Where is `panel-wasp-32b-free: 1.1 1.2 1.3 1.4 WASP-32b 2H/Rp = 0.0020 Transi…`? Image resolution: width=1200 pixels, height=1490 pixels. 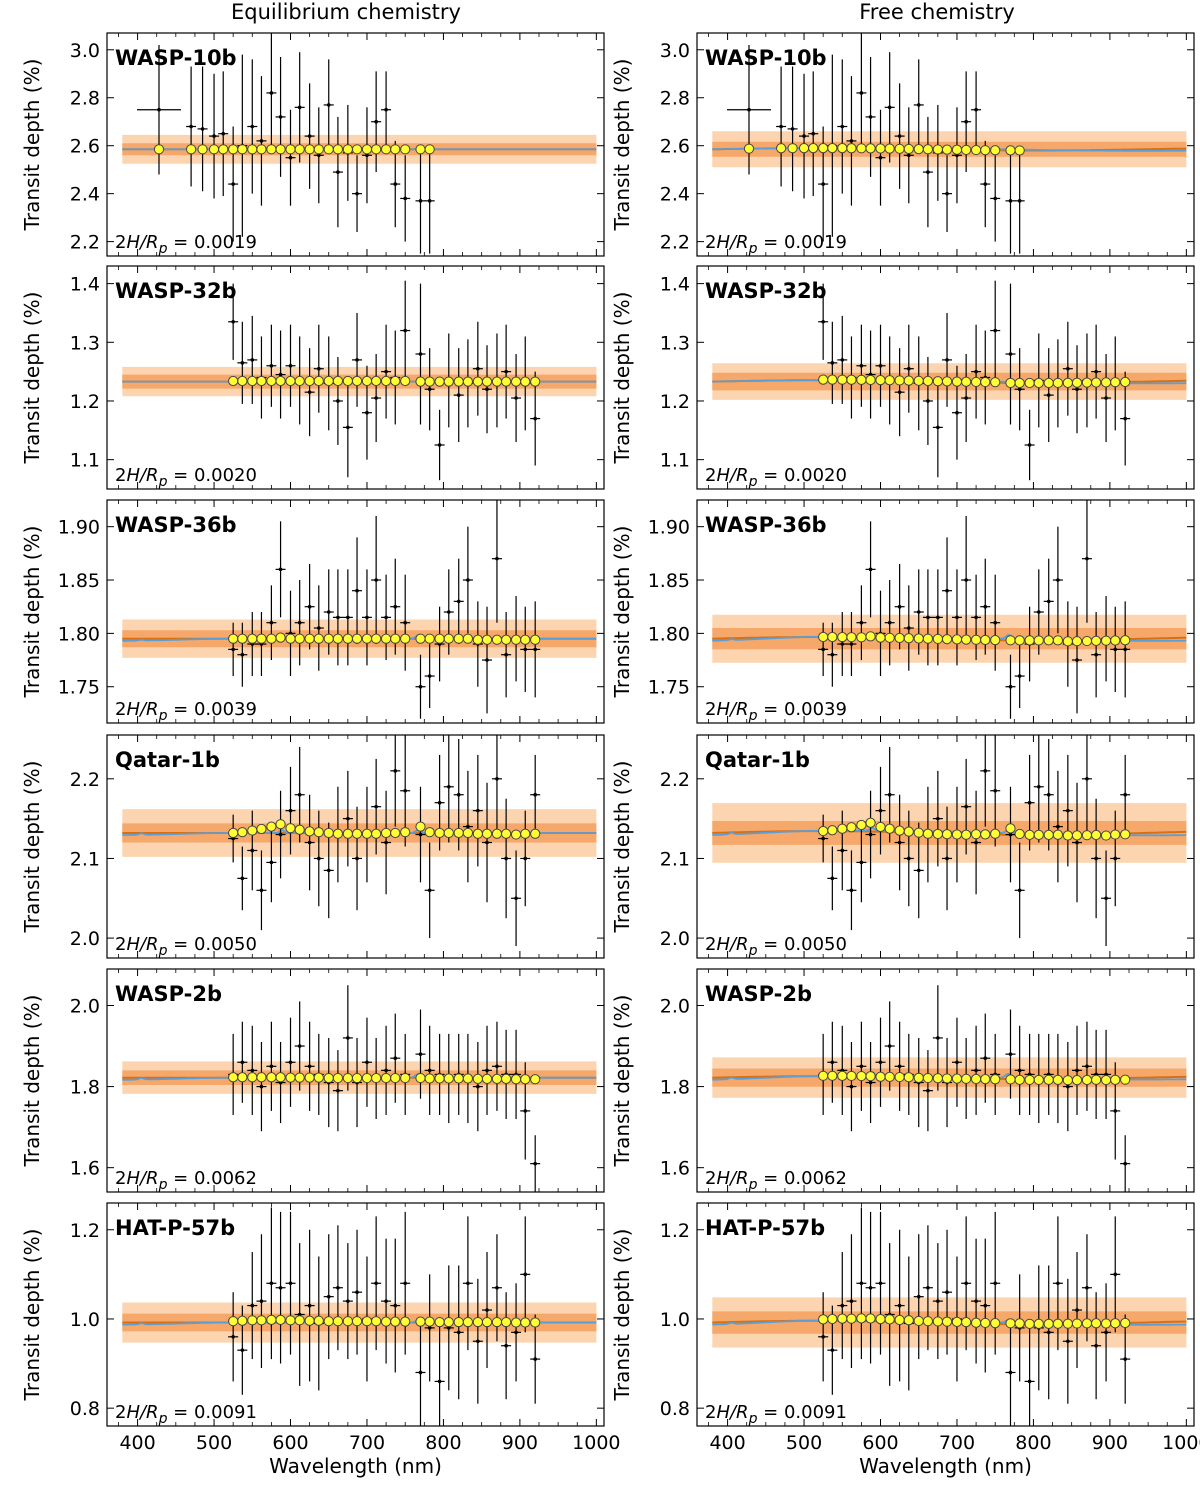 panel-wasp-32b-free: 1.1 1.2 1.3 1.4 WASP-32b 2H/Rp = 0.0020 Transi… is located at coordinates (902, 377).